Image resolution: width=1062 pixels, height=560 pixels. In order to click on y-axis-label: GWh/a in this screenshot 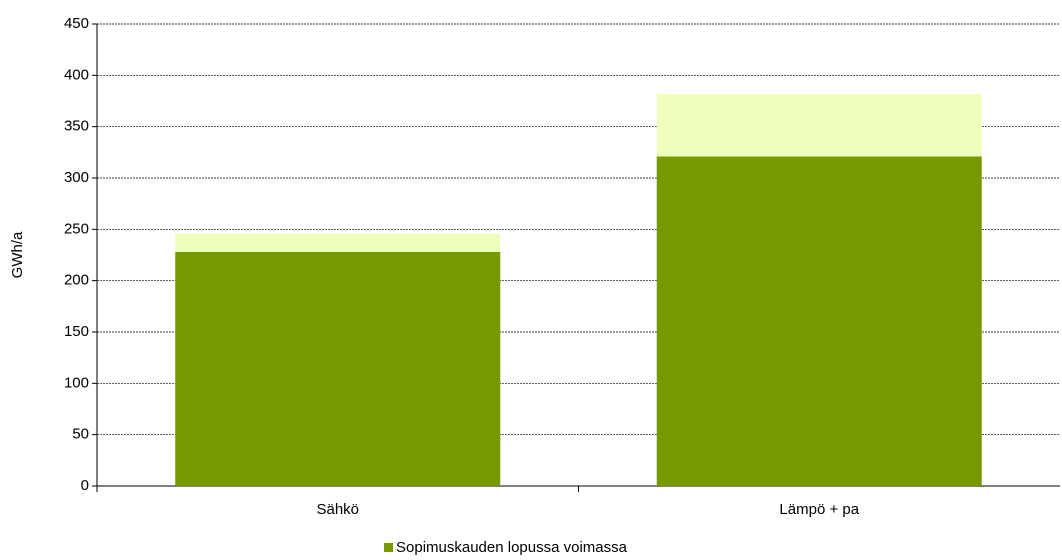, I will do `click(17, 254)`.